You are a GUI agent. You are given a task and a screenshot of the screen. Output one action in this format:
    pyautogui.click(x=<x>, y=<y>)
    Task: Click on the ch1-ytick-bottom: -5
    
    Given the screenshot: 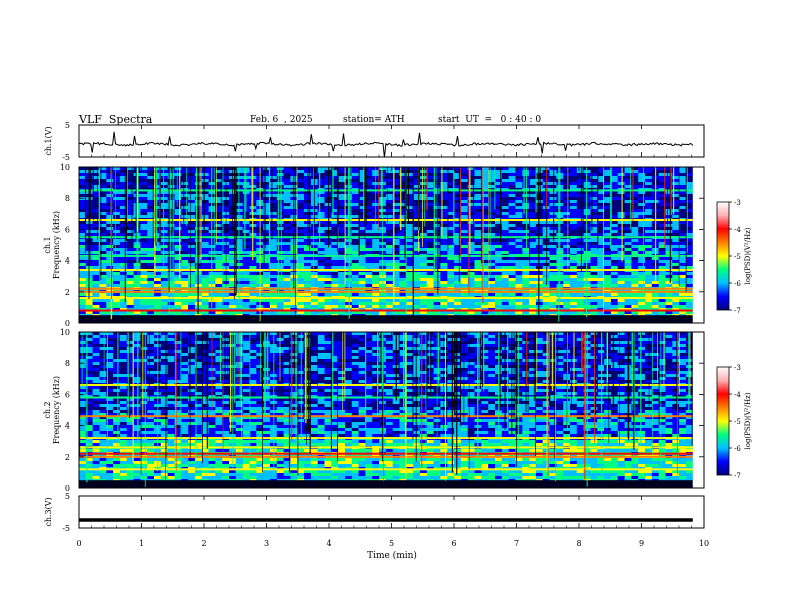 What is the action you would take?
    pyautogui.click(x=66, y=157)
    